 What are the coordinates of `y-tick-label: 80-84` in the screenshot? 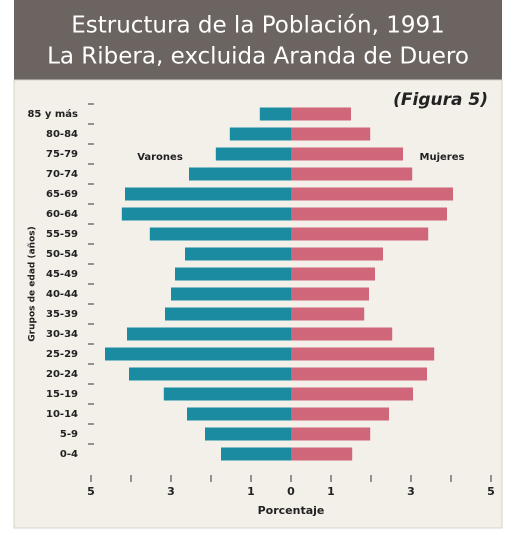 It's located at (62, 134).